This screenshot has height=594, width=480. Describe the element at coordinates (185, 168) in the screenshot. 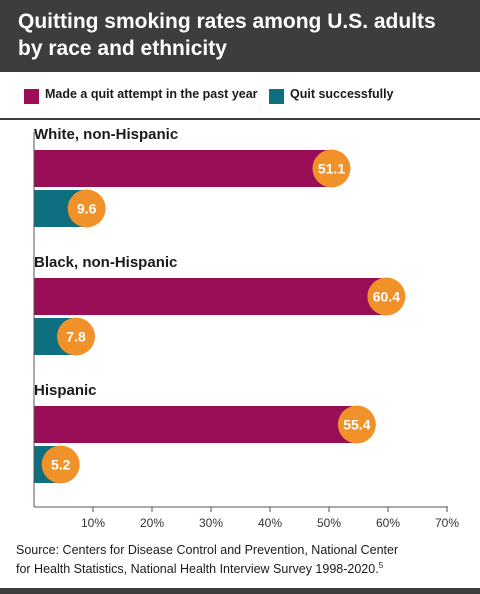

I see `bar-white-non-hispanic-attempt` at that location.